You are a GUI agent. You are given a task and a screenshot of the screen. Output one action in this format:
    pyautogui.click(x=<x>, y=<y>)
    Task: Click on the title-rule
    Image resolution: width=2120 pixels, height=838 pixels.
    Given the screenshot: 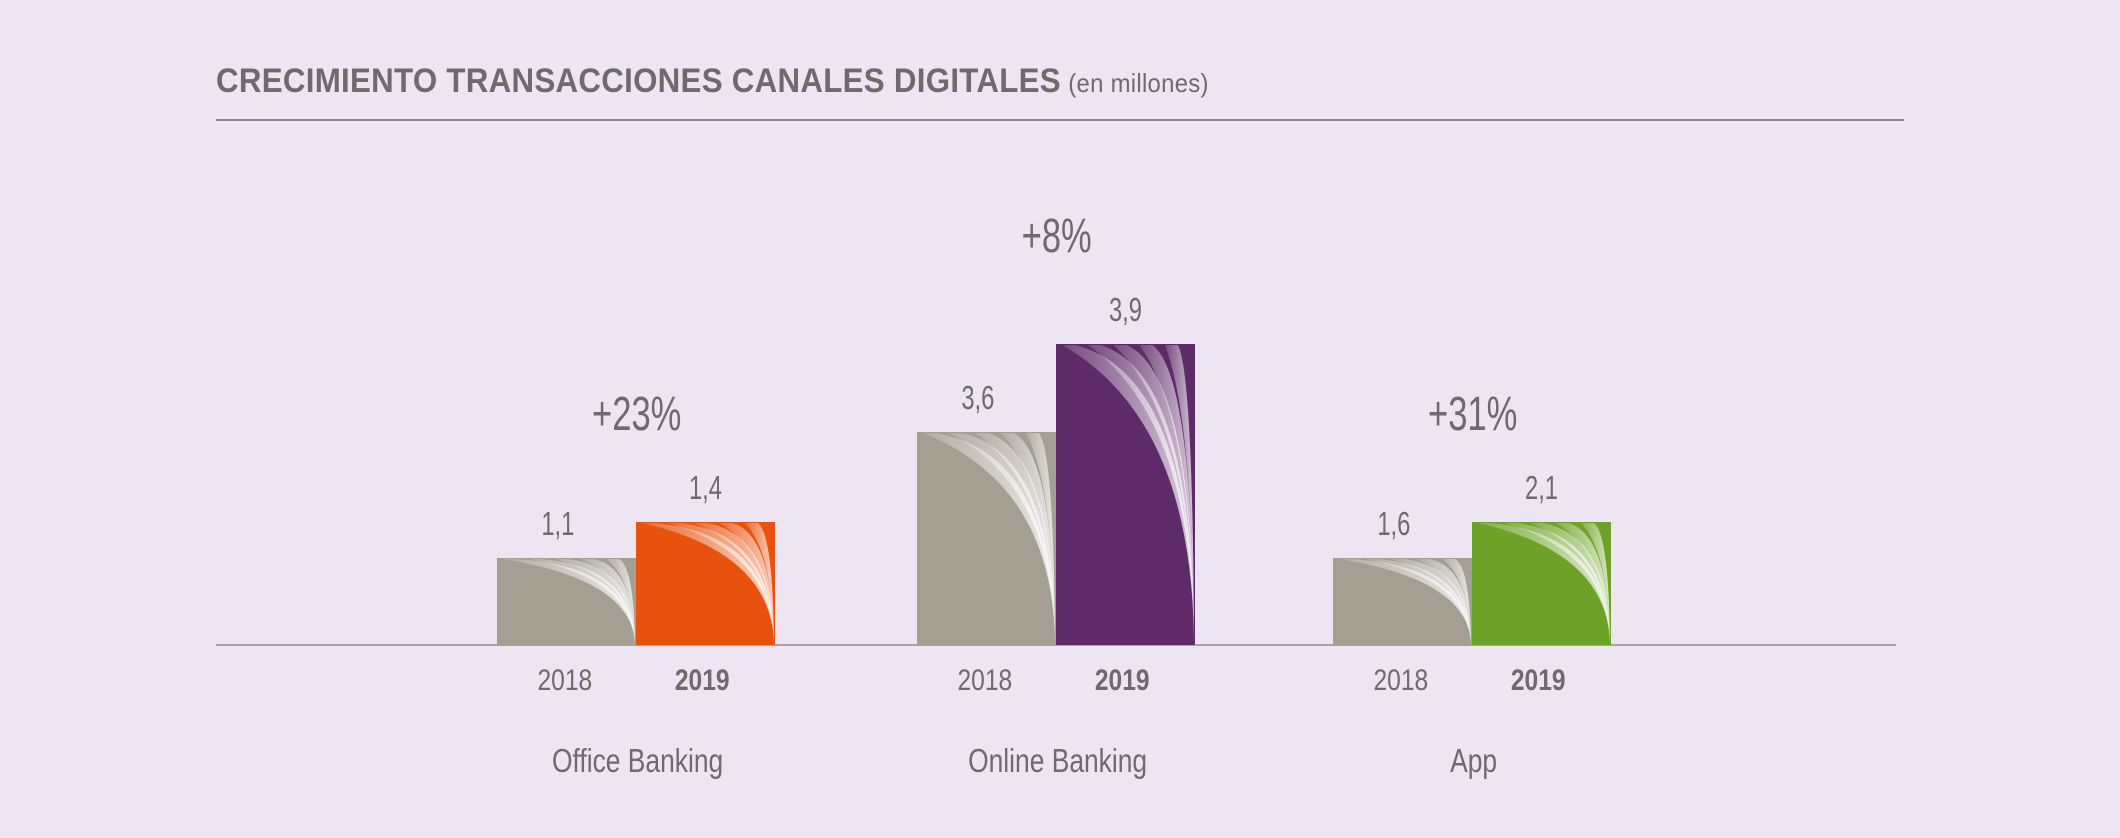 What is the action you would take?
    pyautogui.click(x=1060, y=120)
    